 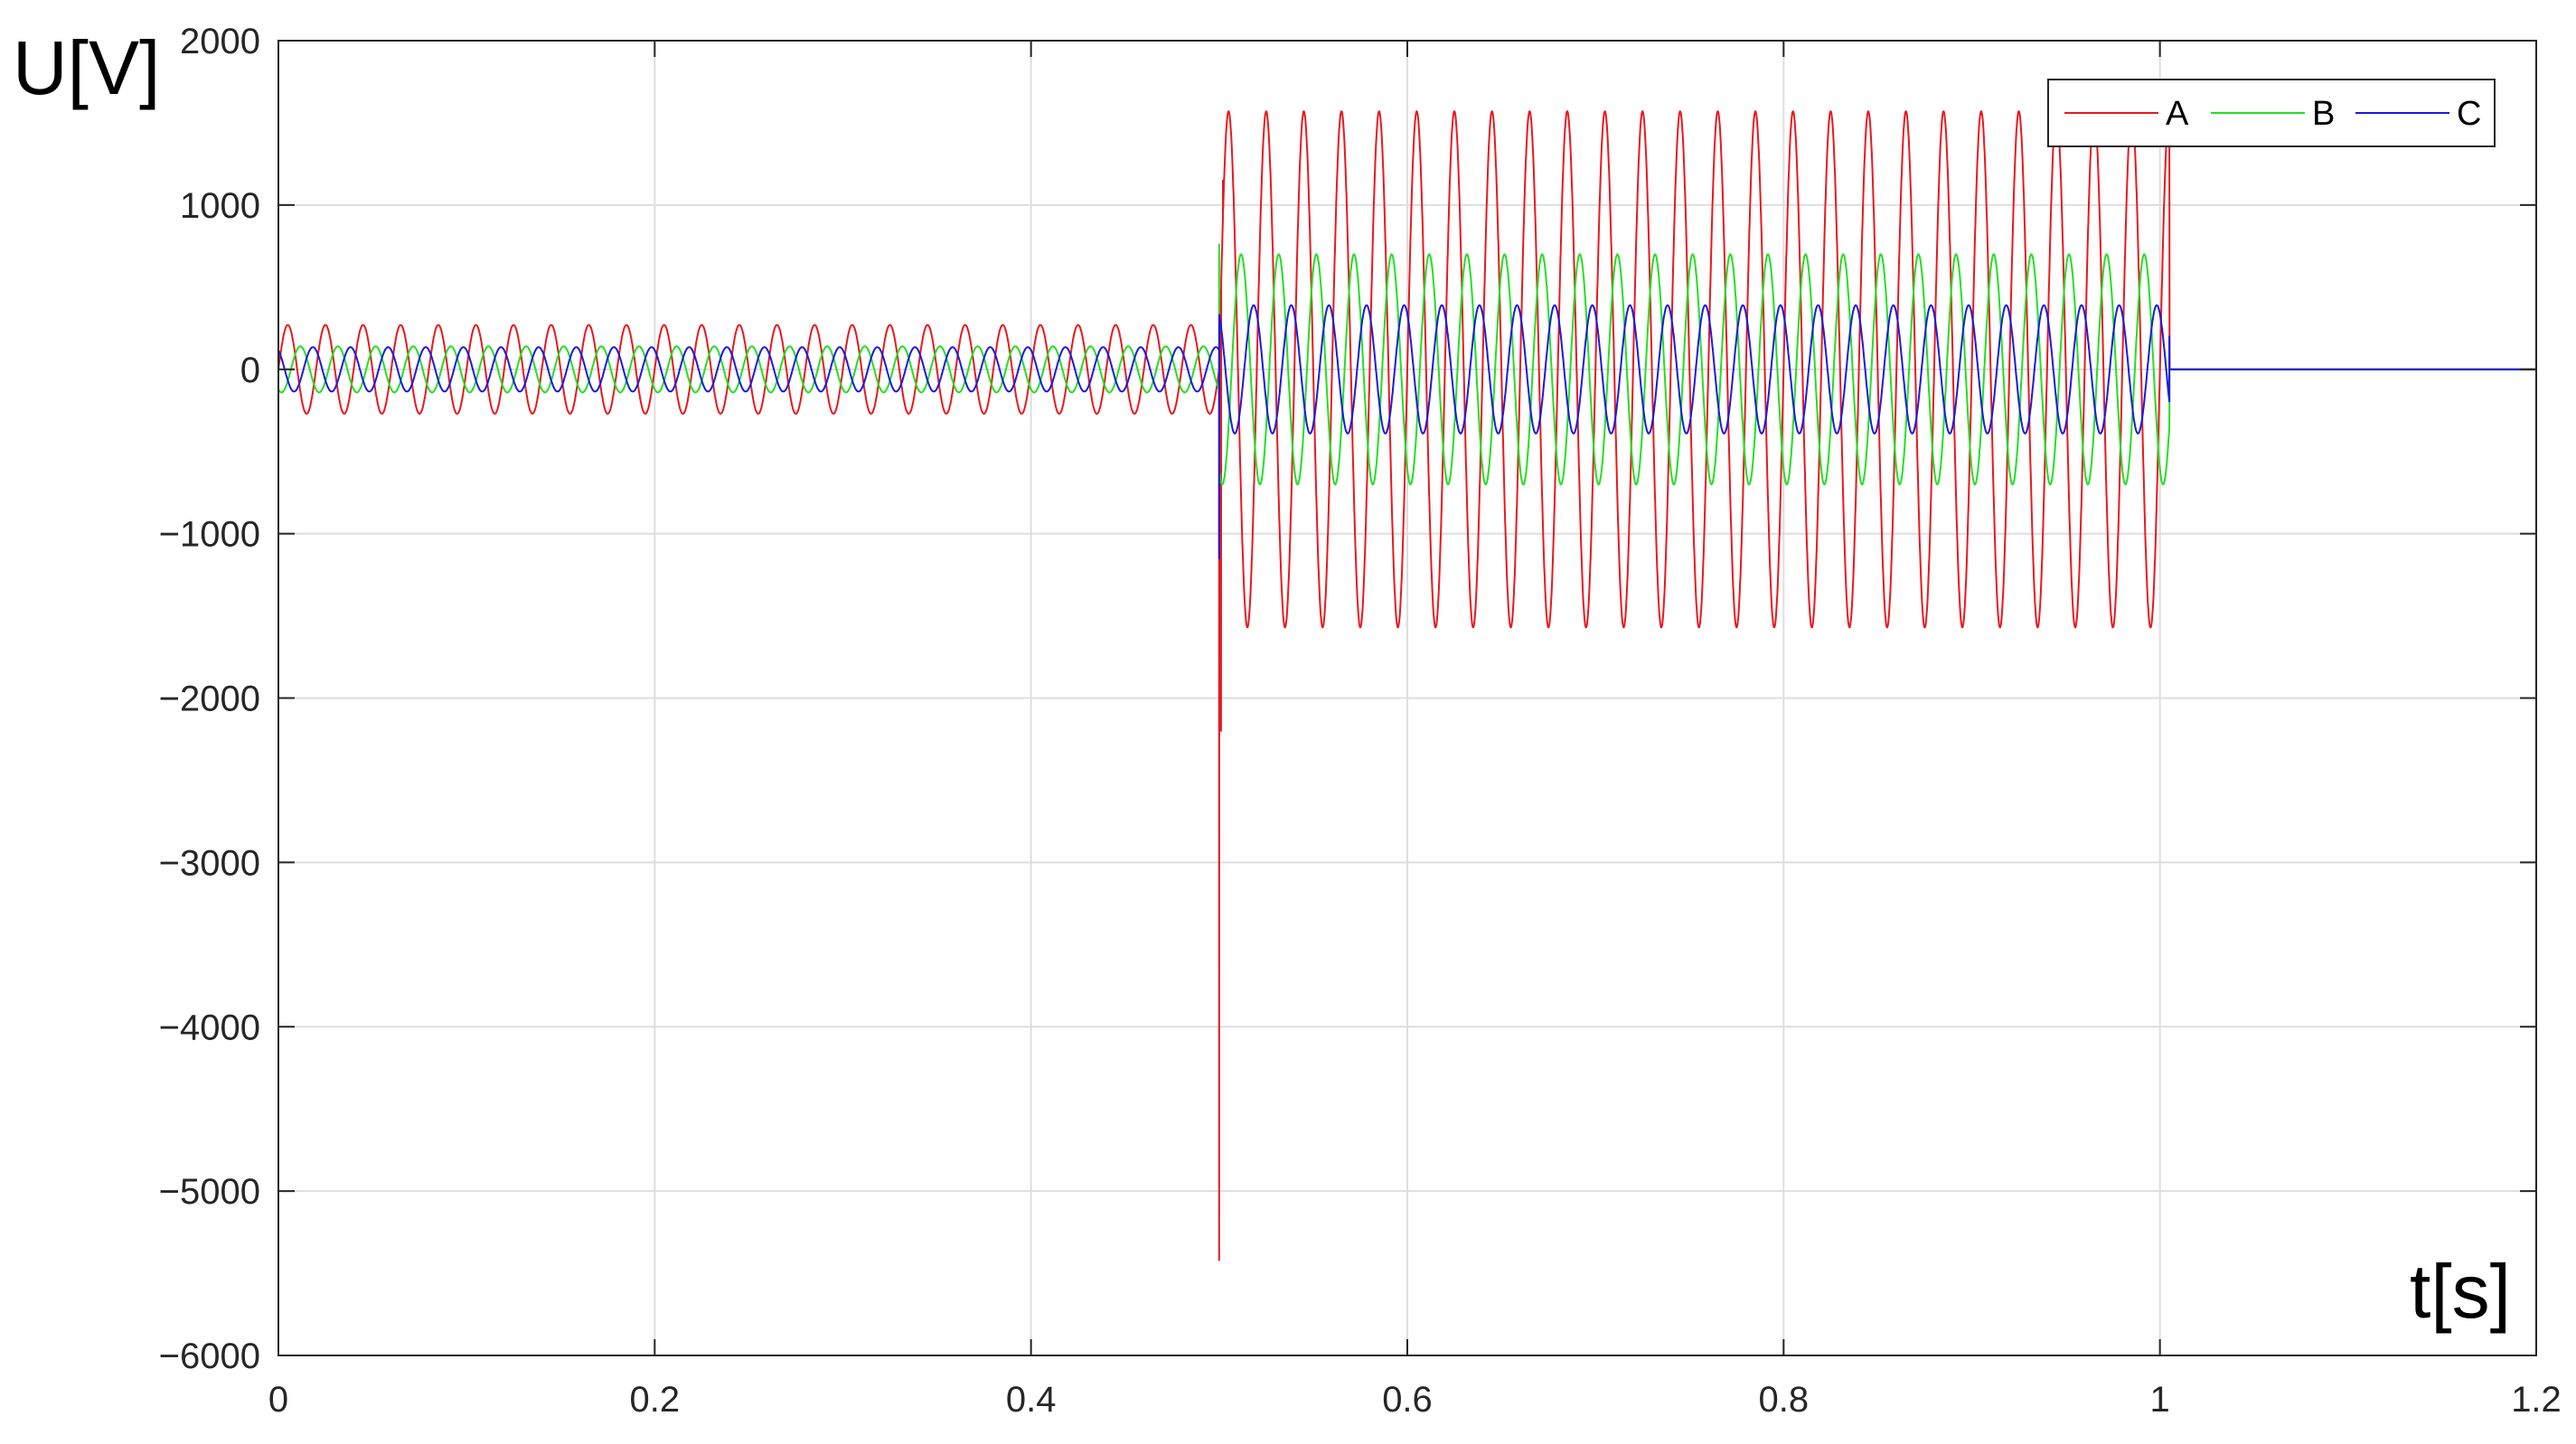 I want to click on y-tick-label: 0, so click(x=250, y=370).